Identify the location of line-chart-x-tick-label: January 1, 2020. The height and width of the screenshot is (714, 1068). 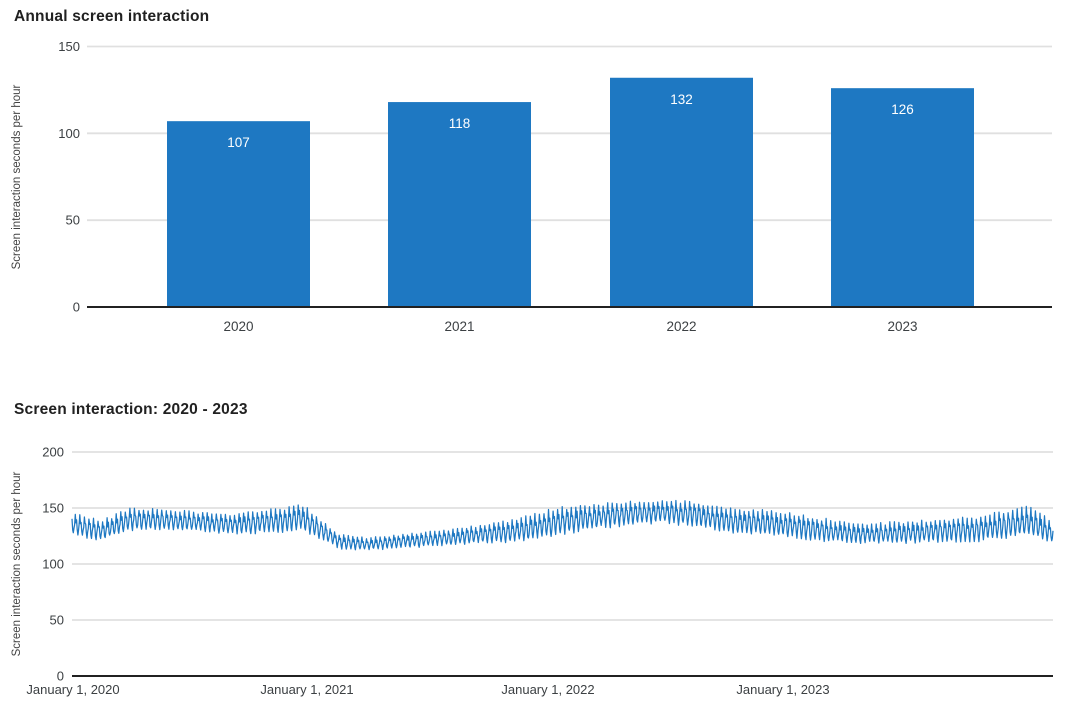
(72, 689).